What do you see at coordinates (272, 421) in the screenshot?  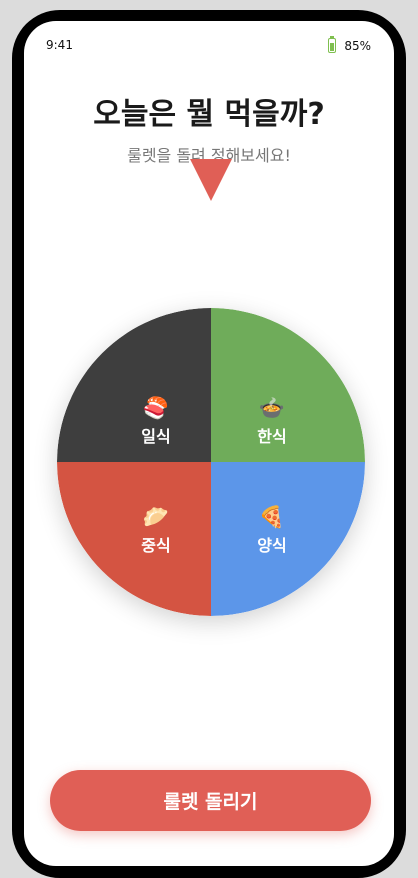 I see `slice-label-hansik: 🍲 한식` at bounding box center [272, 421].